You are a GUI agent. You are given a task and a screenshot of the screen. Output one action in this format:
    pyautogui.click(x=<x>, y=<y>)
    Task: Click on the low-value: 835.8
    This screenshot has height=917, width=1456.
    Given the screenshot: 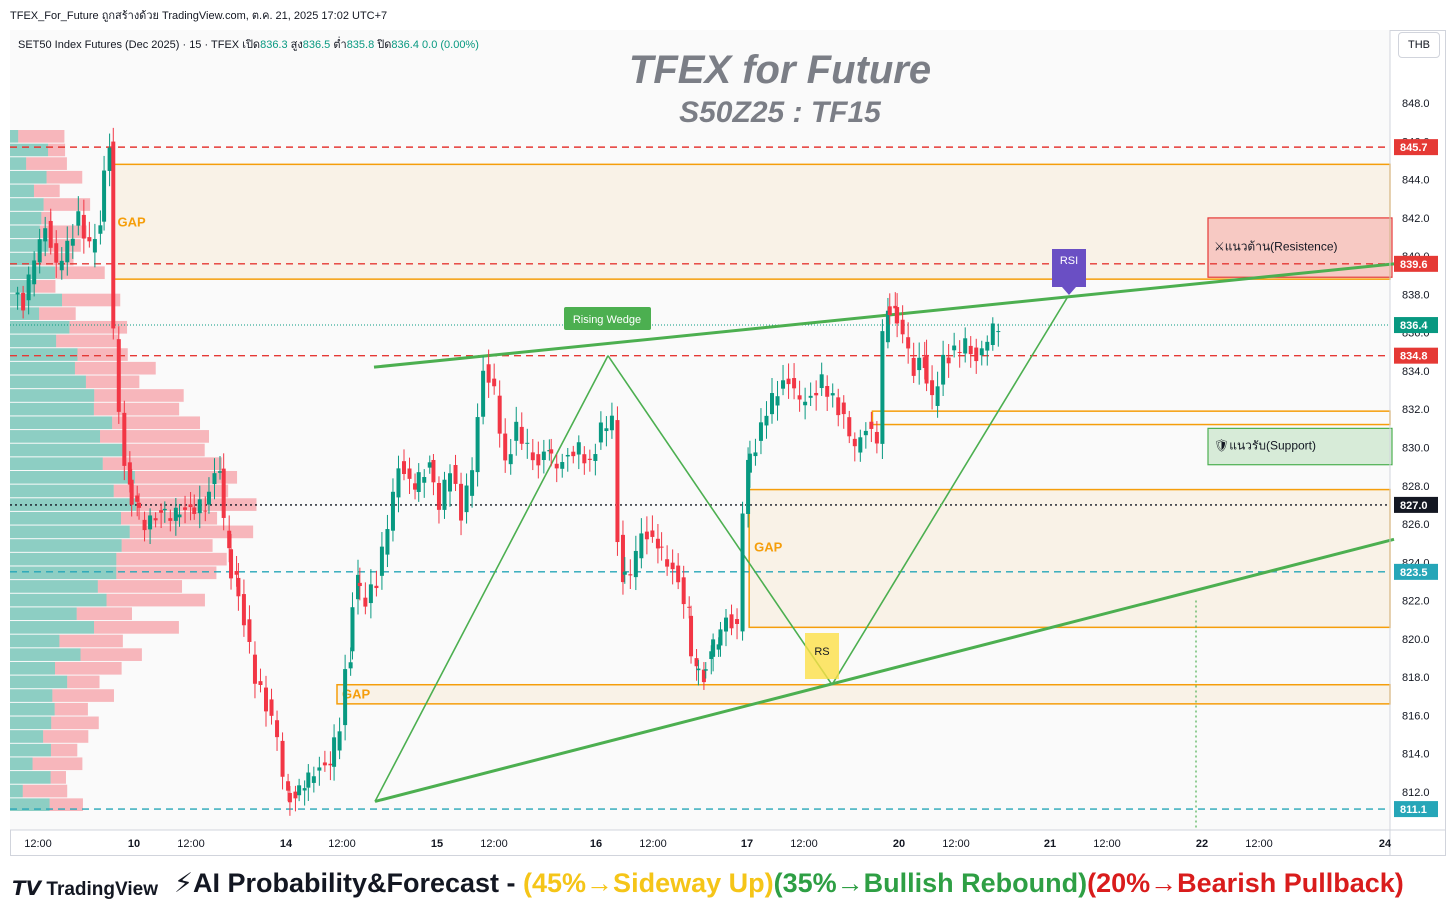 What is the action you would take?
    pyautogui.click(x=360, y=45)
    